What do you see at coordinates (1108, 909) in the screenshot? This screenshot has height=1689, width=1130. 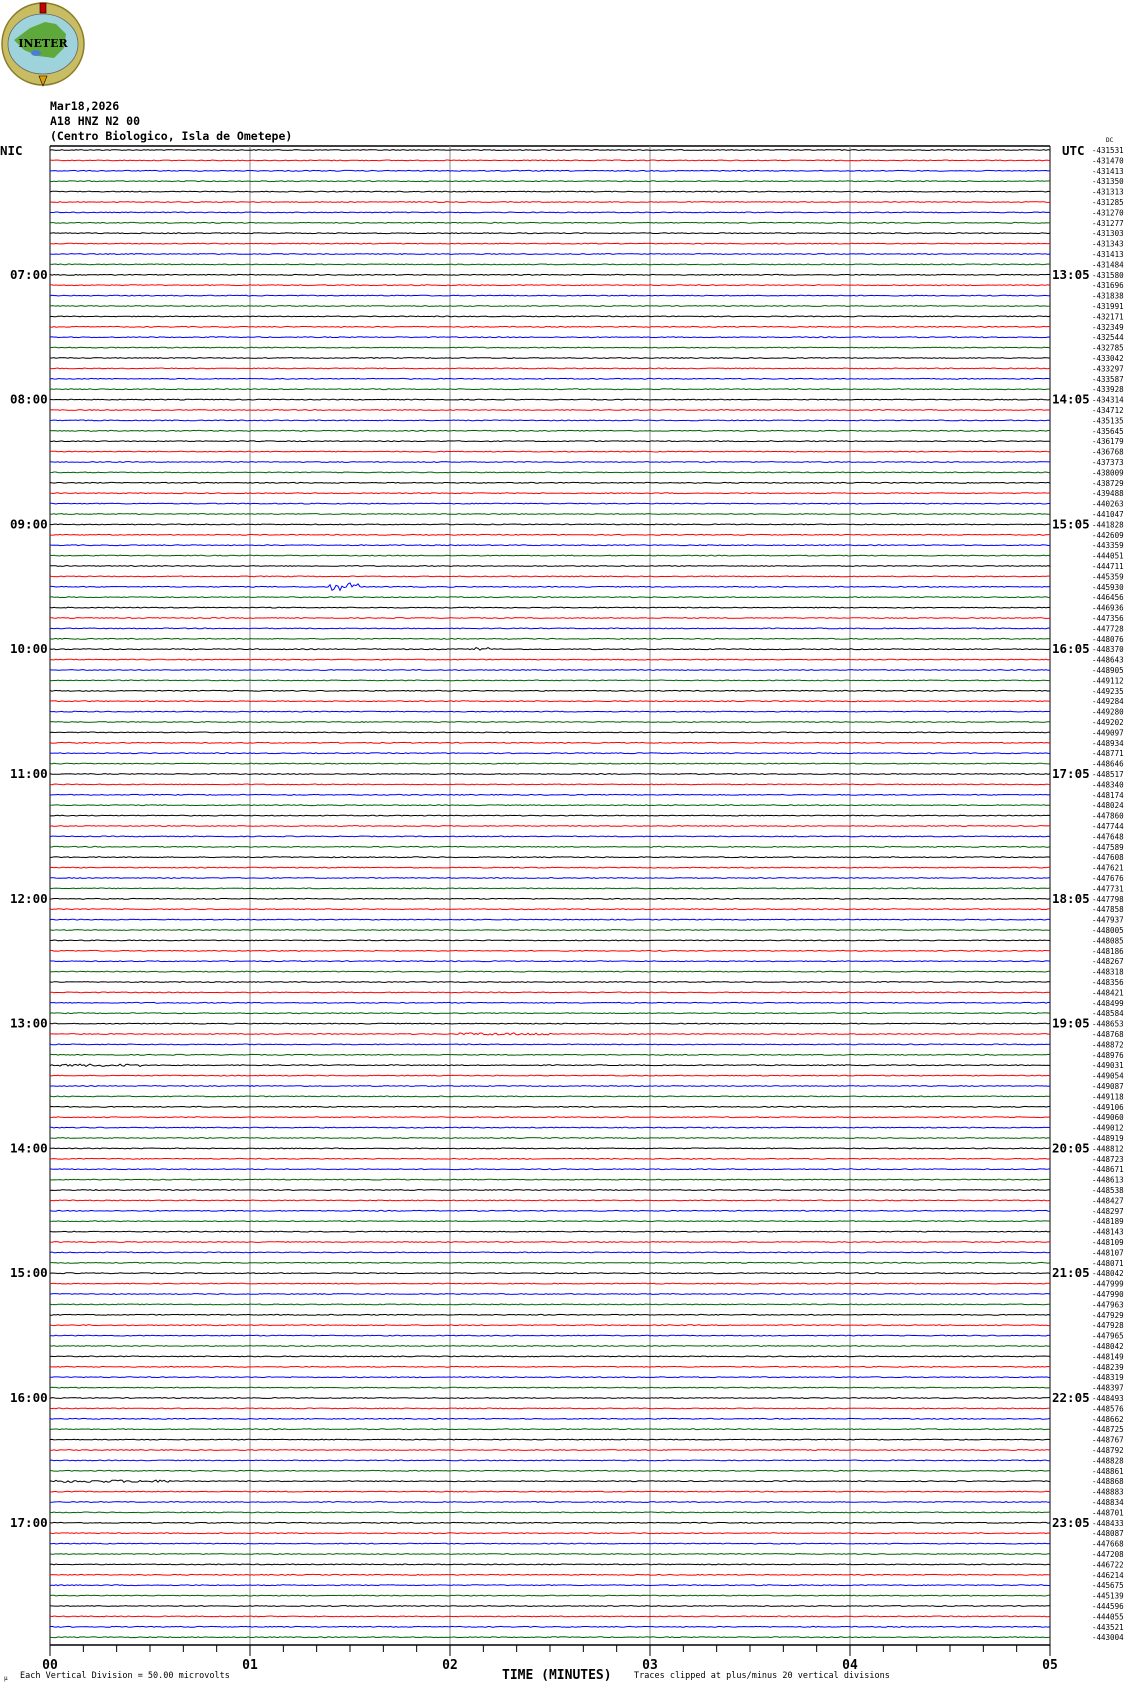 I see `row-offset-value: -447858` at bounding box center [1108, 909].